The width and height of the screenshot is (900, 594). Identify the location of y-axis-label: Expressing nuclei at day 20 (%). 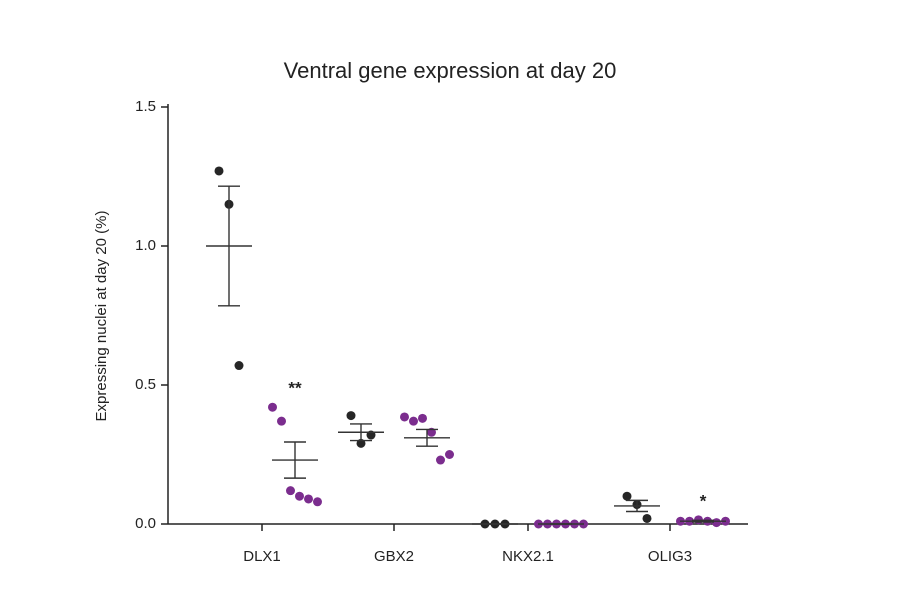
(101, 316).